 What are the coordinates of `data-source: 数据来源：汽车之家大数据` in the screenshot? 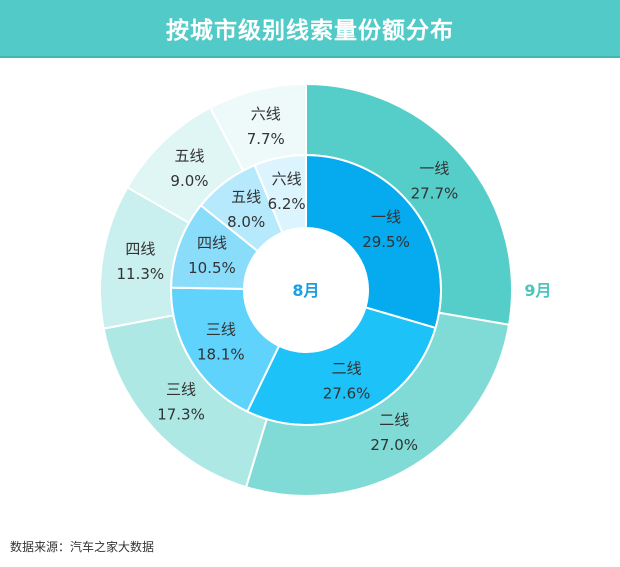 It's located at (82, 547).